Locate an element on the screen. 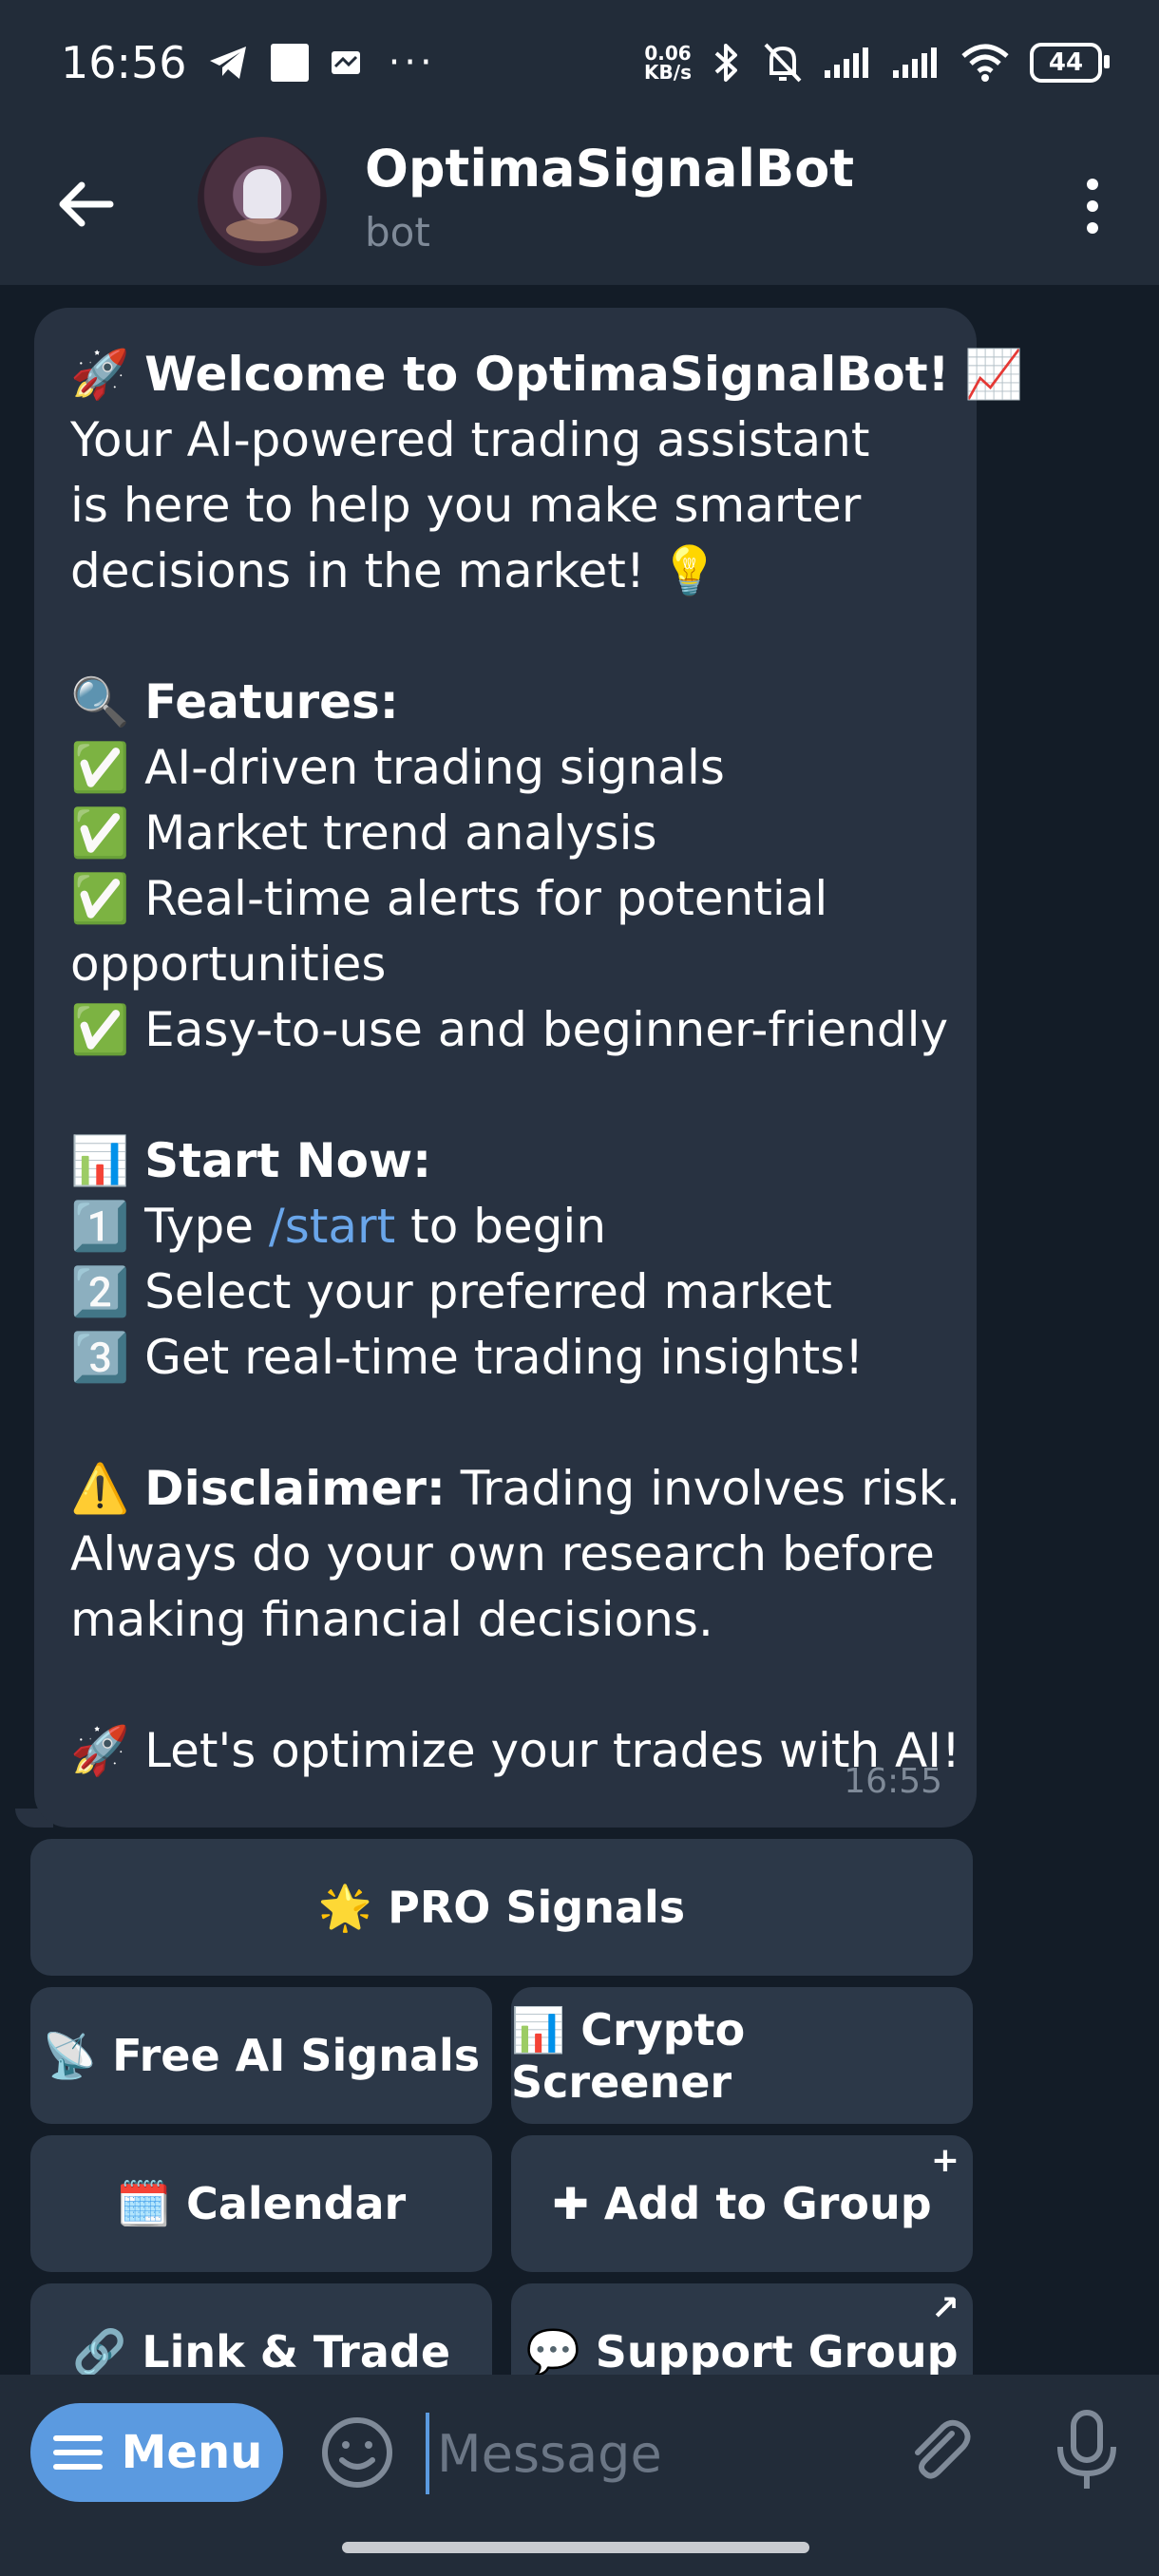  message-line: Your AI-powered trading assistant is located at coordinates (470, 439).